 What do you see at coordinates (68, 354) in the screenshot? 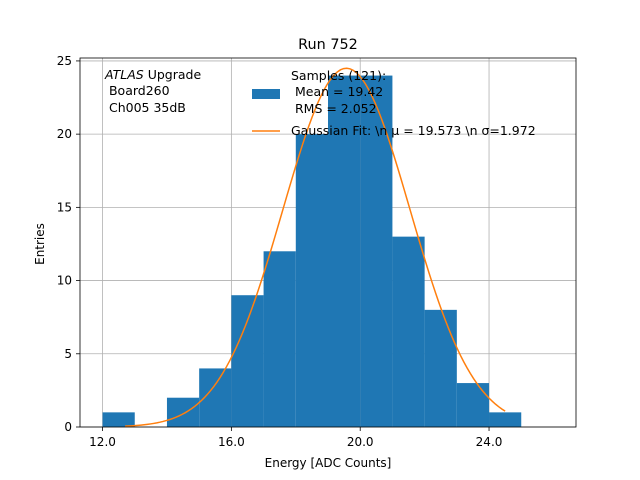
I see `y-tick-label: 5` at bounding box center [68, 354].